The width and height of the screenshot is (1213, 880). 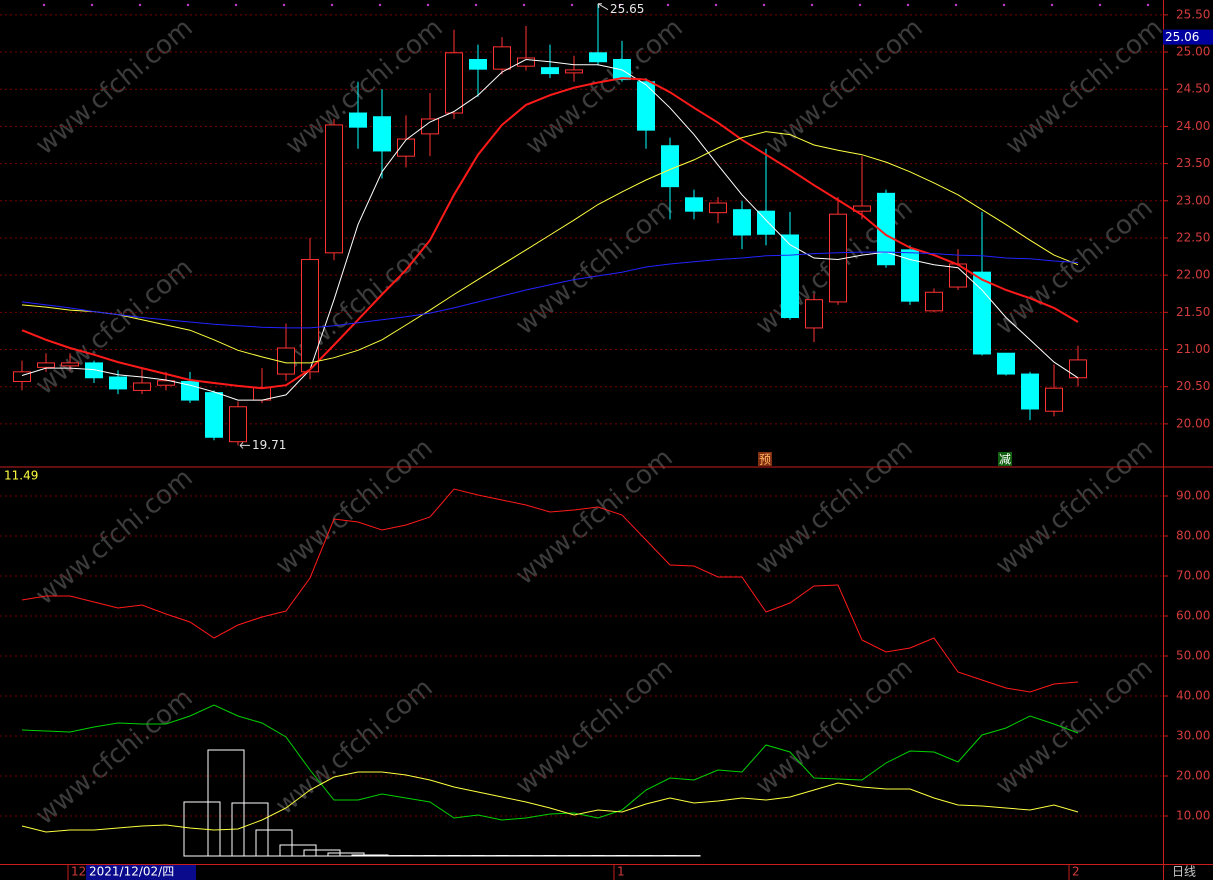 I want to click on tag: 减, so click(x=1005, y=460).